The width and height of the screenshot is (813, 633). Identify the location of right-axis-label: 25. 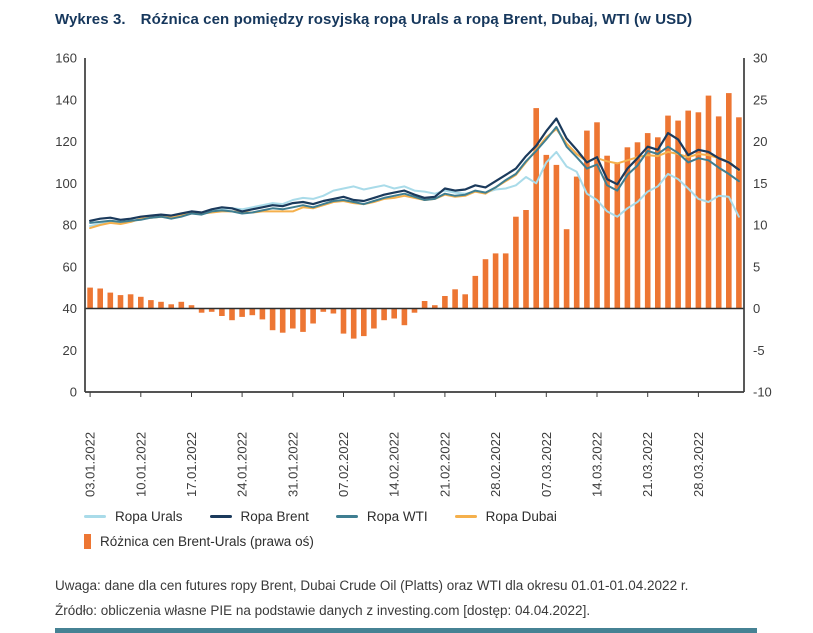
(760, 99).